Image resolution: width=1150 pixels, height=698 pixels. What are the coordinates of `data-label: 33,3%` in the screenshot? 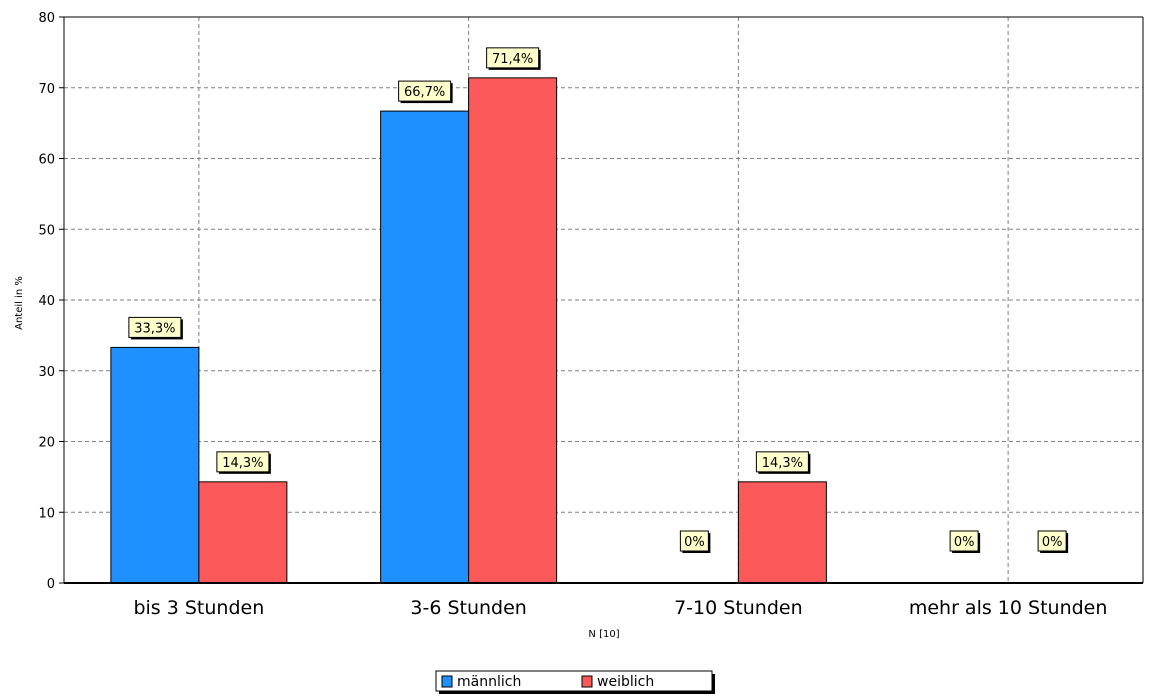 It's located at (155, 328).